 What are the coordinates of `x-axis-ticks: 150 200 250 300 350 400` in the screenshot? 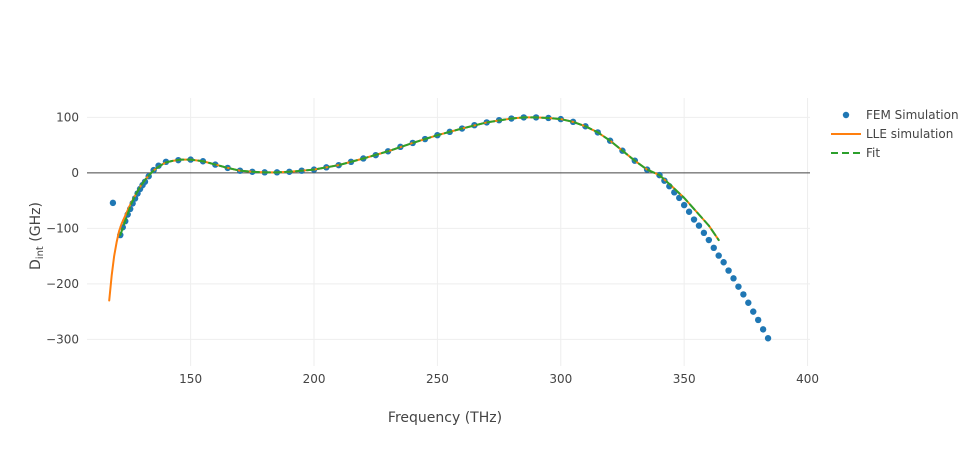 It's located at (499, 379).